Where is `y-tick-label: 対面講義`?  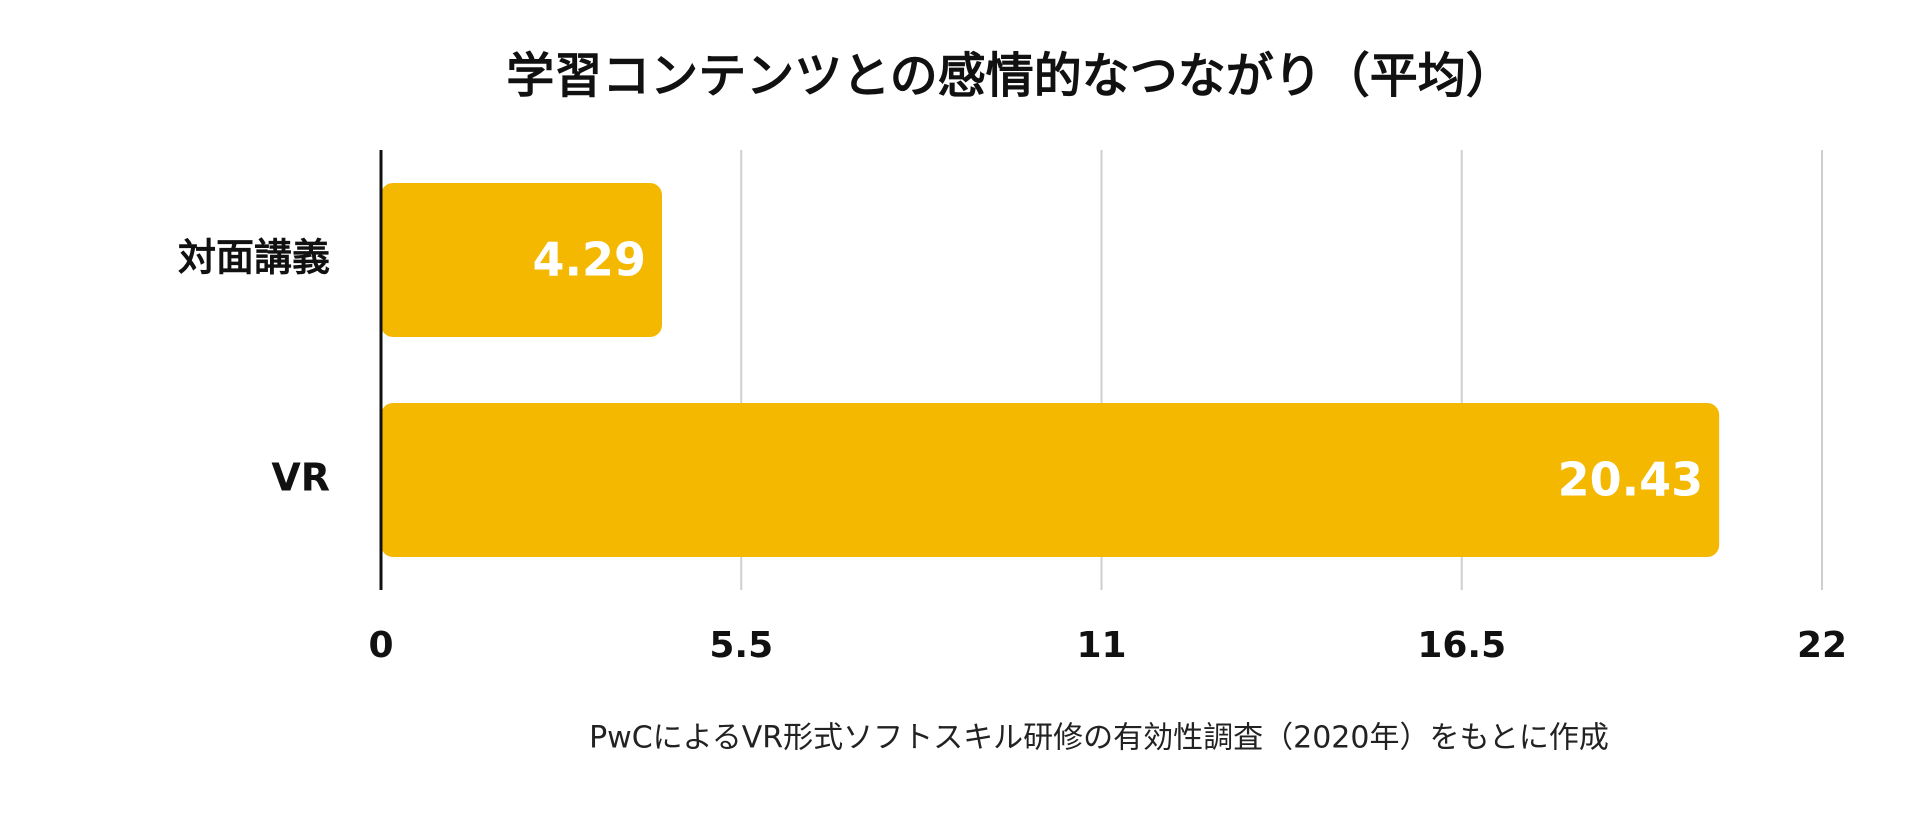 y-tick-label: 対面講義 is located at coordinates (254, 258).